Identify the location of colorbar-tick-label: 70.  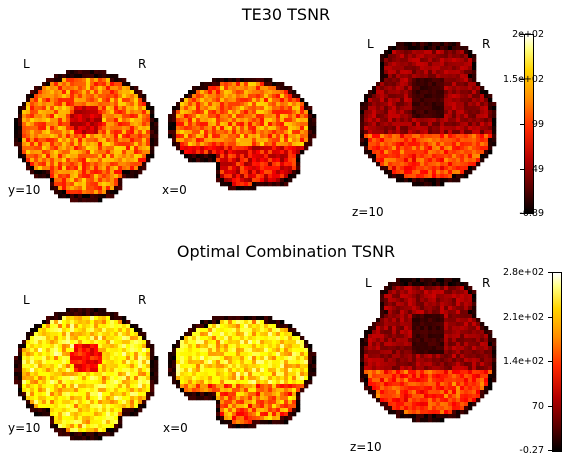
(537, 406).